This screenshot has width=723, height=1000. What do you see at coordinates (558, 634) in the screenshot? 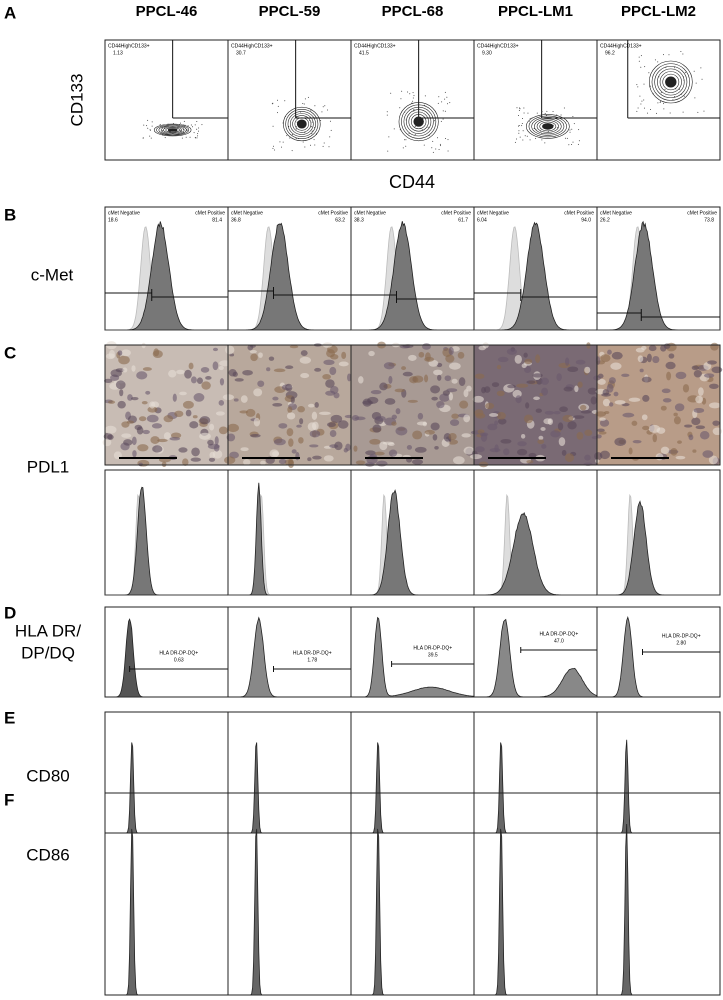
I see `gate-label: HLA DR-DP-DQ+` at bounding box center [558, 634].